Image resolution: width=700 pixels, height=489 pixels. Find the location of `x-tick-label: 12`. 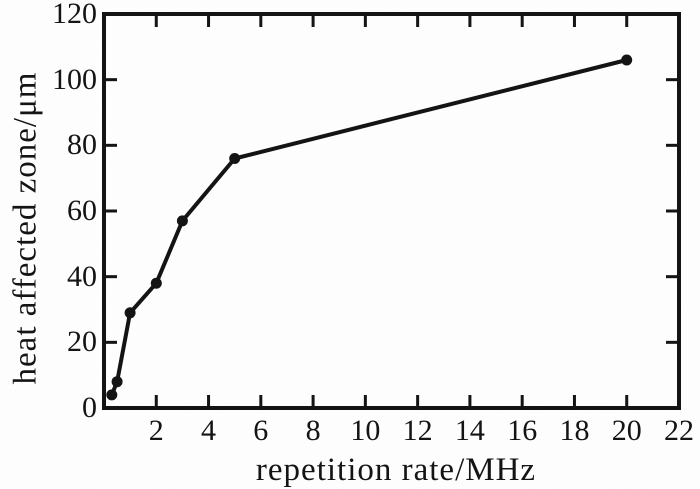

x-tick-label: 12 is located at coordinates (417, 430).